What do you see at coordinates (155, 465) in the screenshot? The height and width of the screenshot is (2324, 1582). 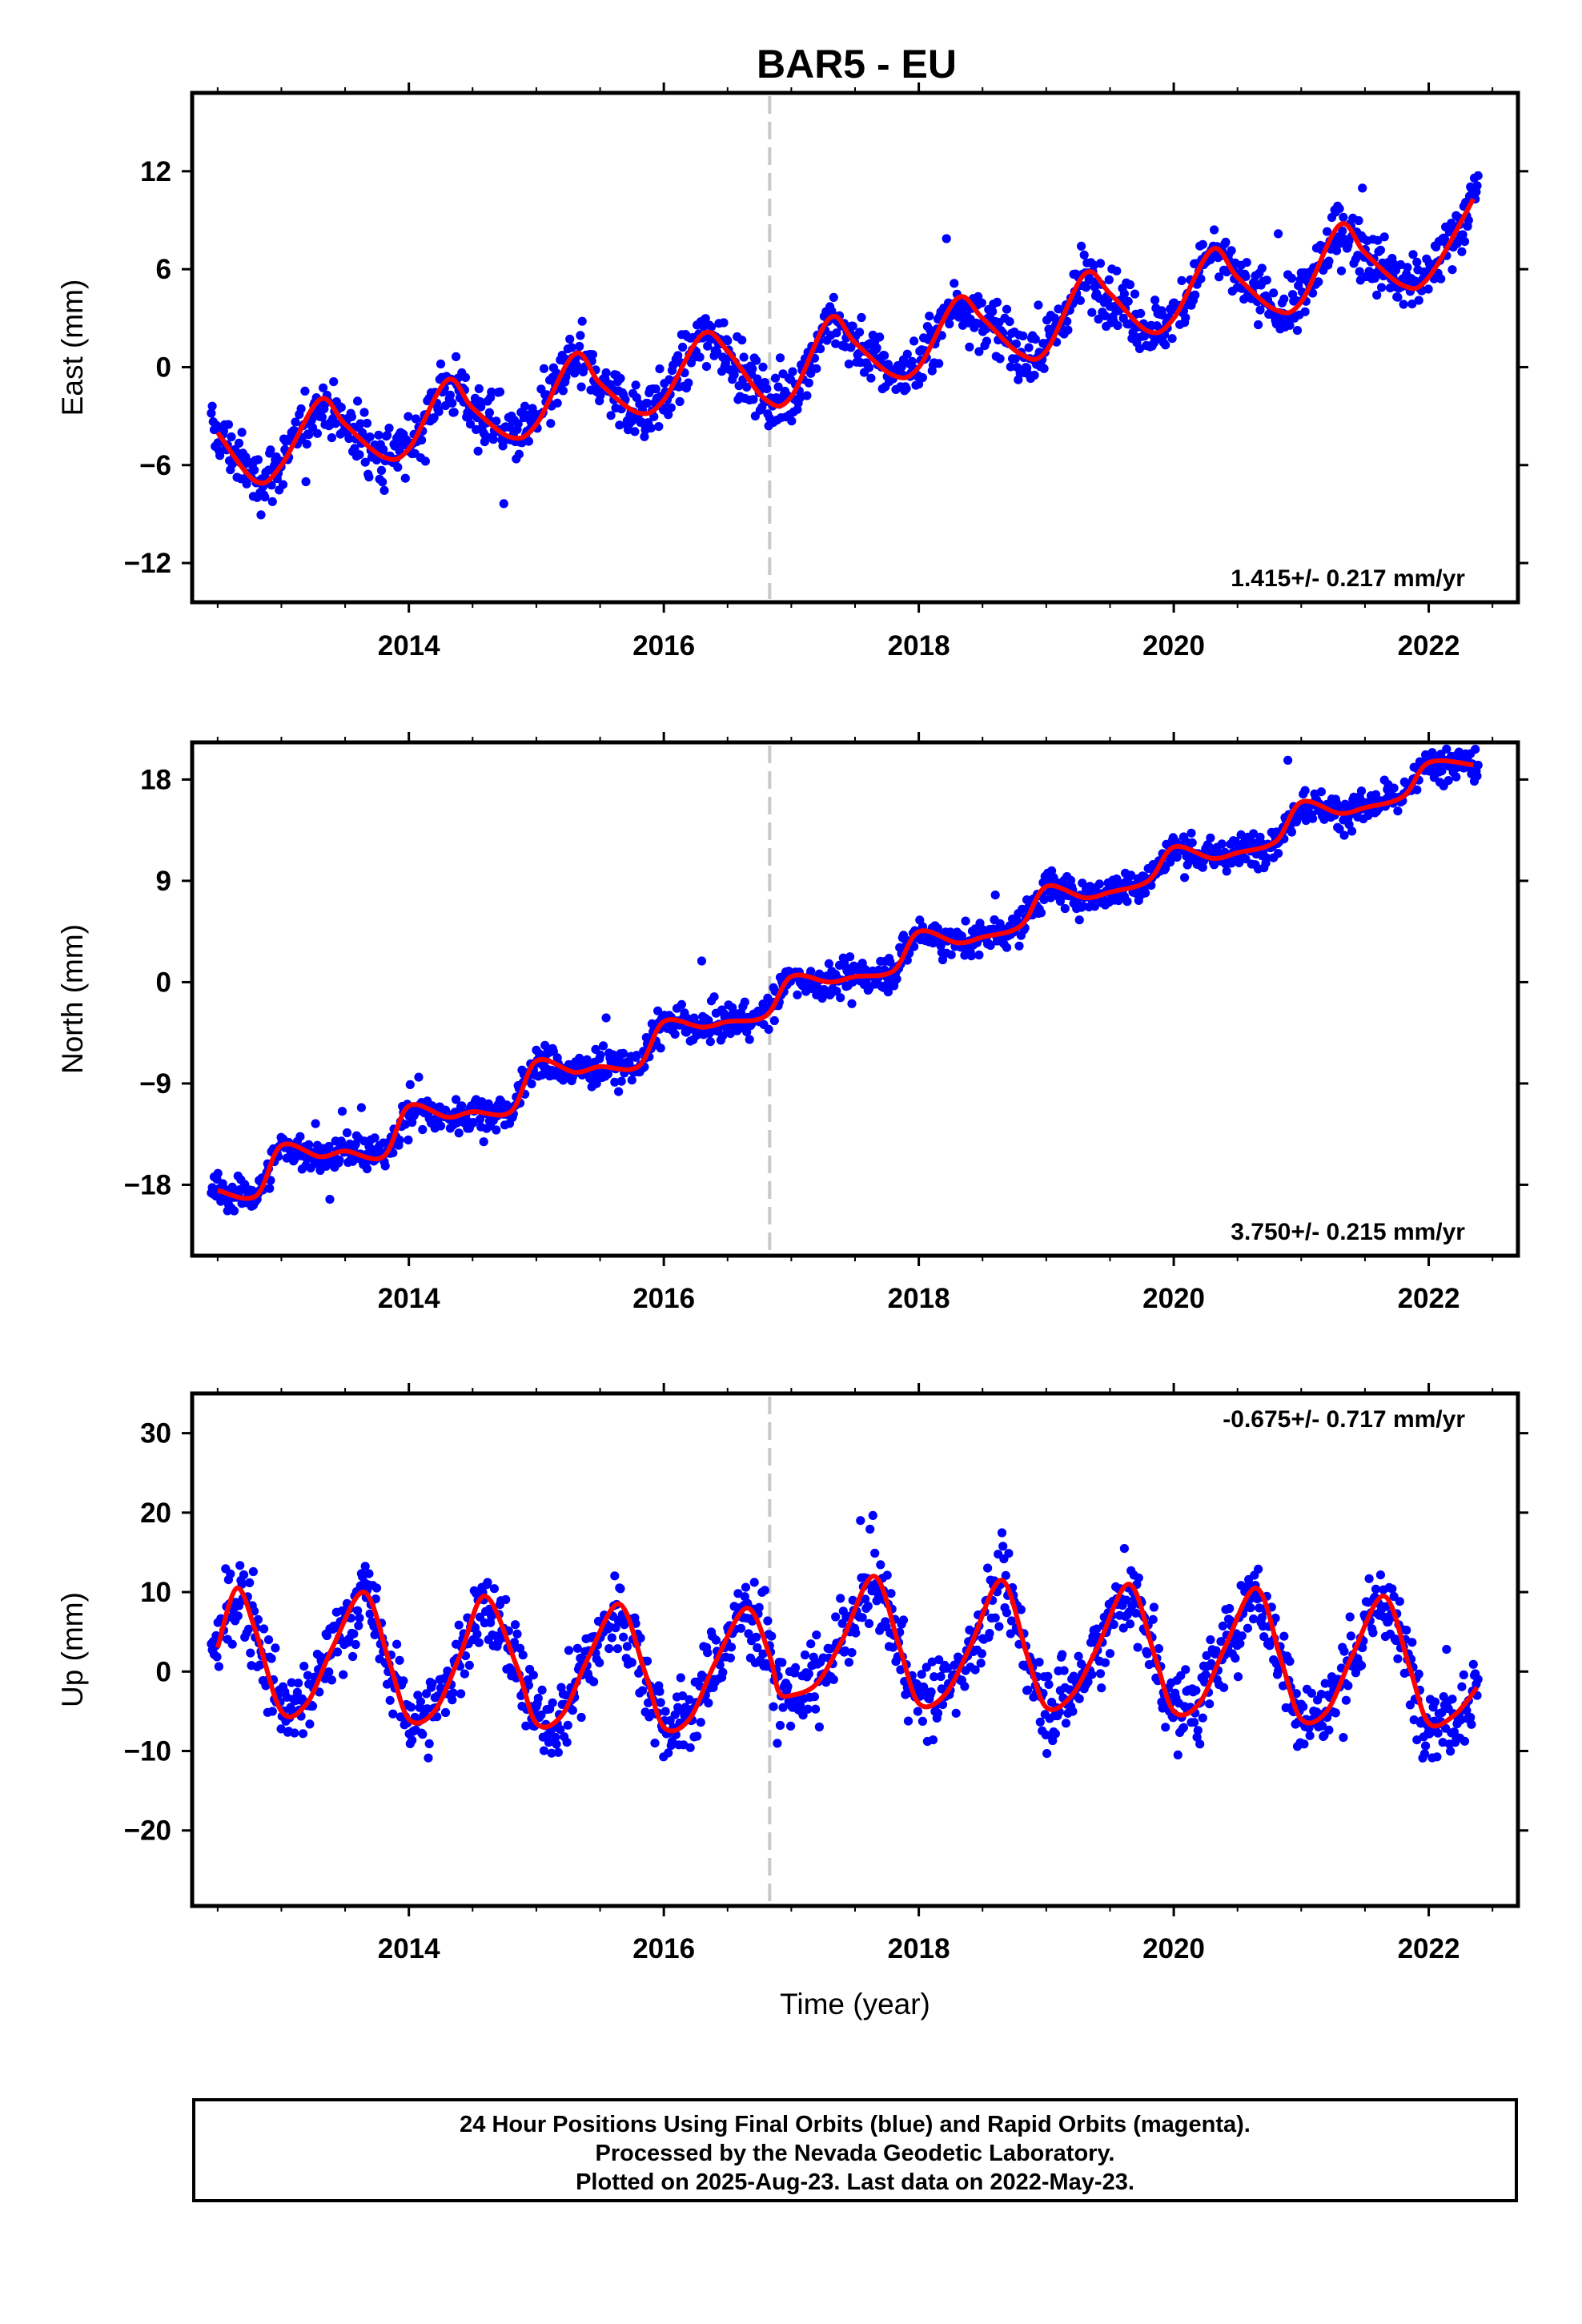 I see `east-ytick-label: −6` at bounding box center [155, 465].